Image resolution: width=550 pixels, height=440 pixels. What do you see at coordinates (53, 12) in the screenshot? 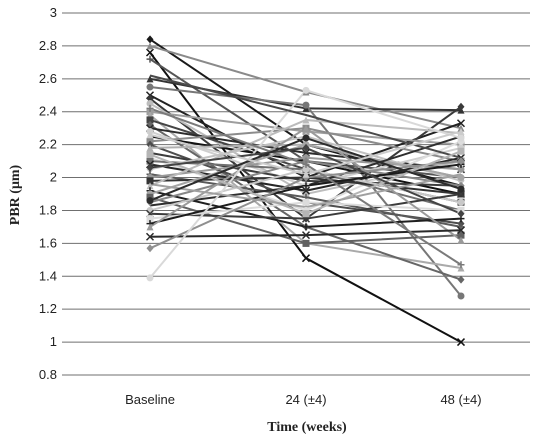
I see `y-tick-label: 3` at bounding box center [53, 12].